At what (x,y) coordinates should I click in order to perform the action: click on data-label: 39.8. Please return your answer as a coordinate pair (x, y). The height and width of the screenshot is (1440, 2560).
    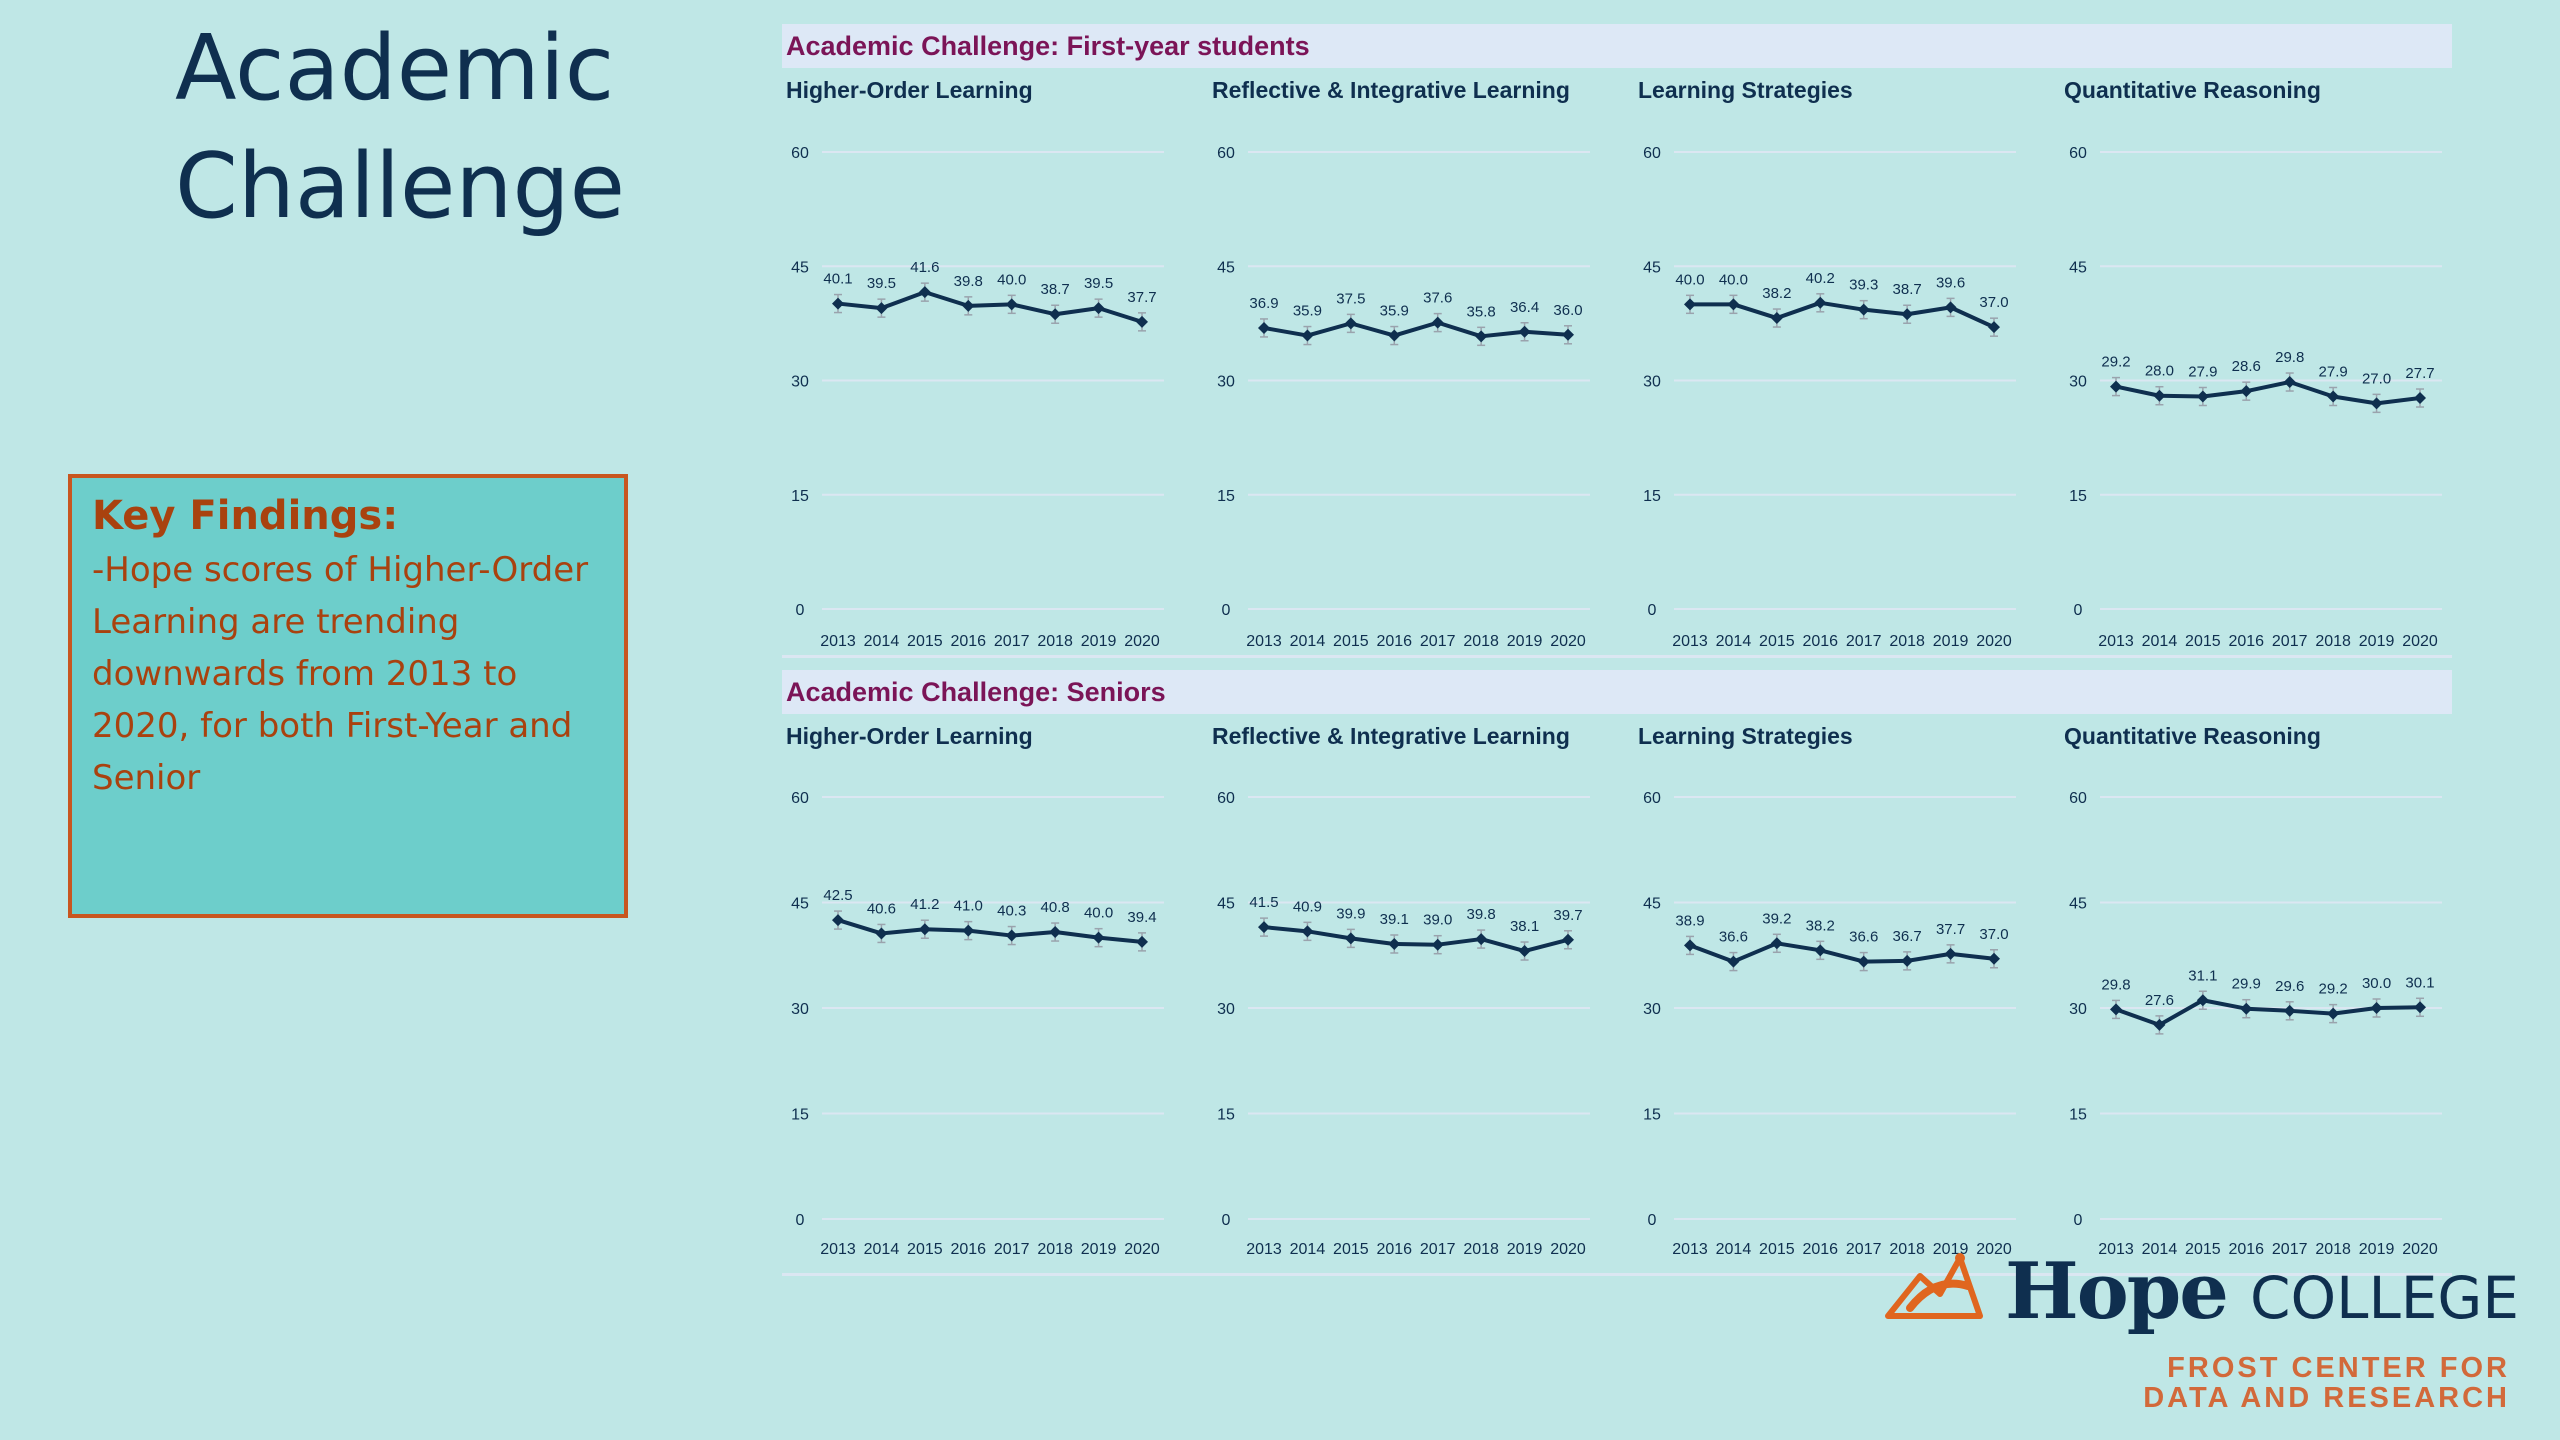
    Looking at the image, I should click on (1481, 914).